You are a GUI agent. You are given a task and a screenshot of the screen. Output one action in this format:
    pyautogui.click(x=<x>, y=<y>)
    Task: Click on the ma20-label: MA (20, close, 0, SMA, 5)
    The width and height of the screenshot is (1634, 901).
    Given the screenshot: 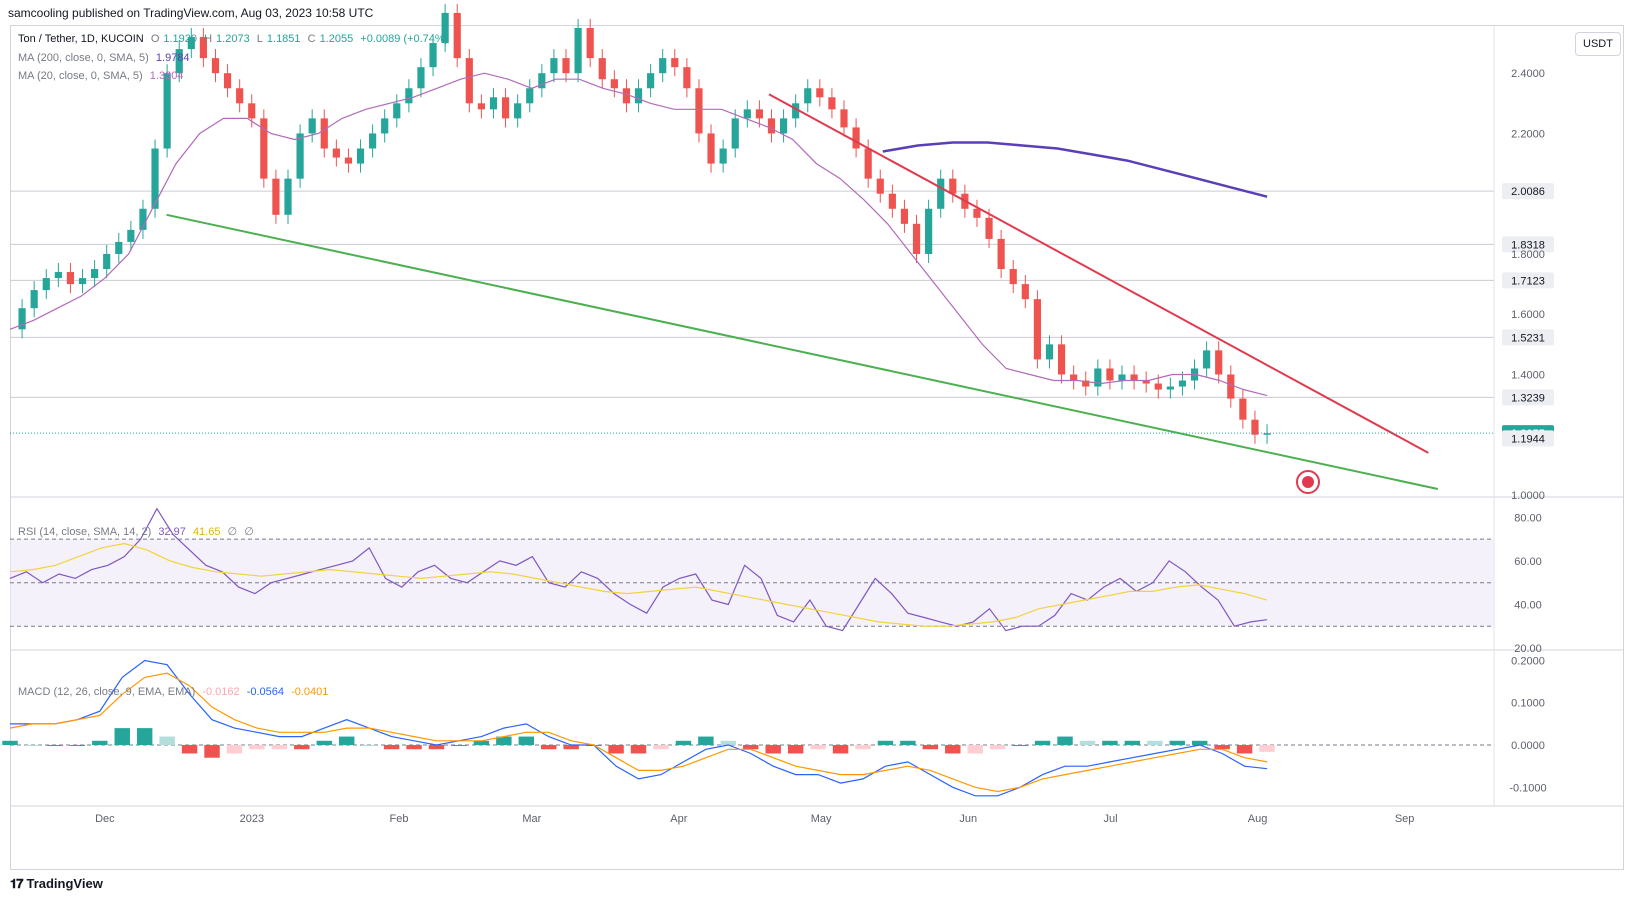 What is the action you would take?
    pyautogui.click(x=80, y=76)
    